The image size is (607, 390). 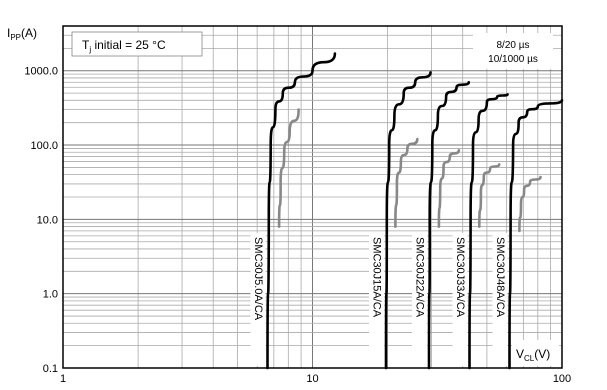 What do you see at coordinates (488, 231) in the screenshot?
I see `curve-smc30j33a-ca-main` at bounding box center [488, 231].